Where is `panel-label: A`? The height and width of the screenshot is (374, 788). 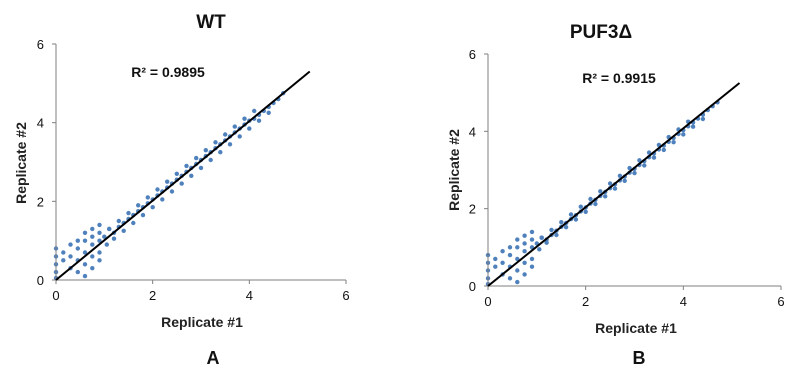
panel-label: A is located at coordinates (213, 358).